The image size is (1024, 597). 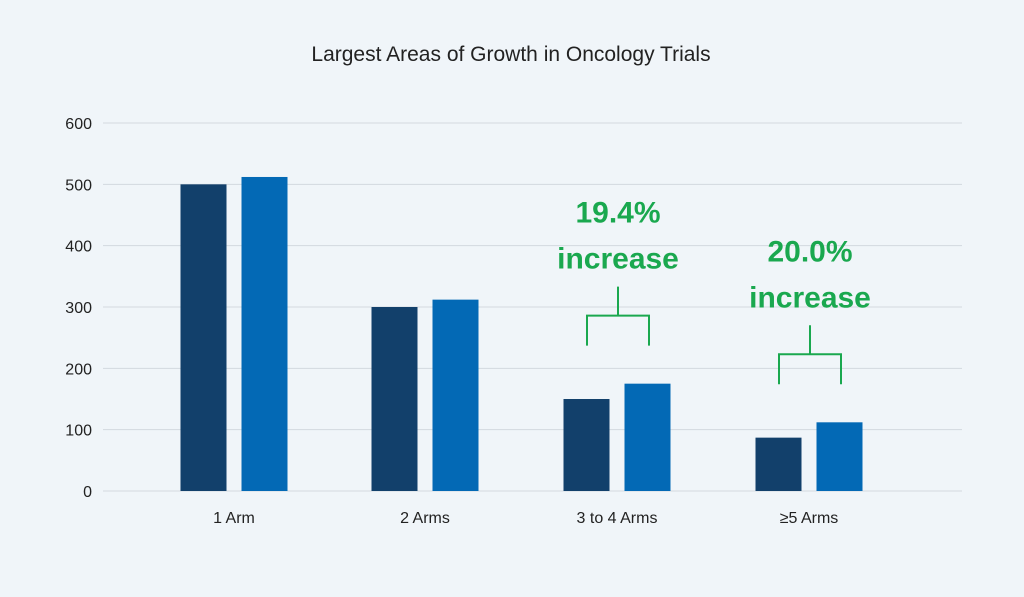 What do you see at coordinates (809, 518) in the screenshot?
I see `x-tick-label: ≥5 Arms` at bounding box center [809, 518].